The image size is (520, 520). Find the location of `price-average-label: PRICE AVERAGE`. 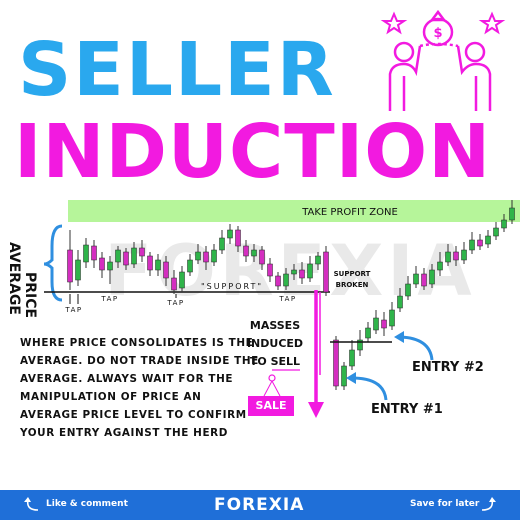

price-average-label: PRICE AVERAGE is located at coordinates (22, 280).